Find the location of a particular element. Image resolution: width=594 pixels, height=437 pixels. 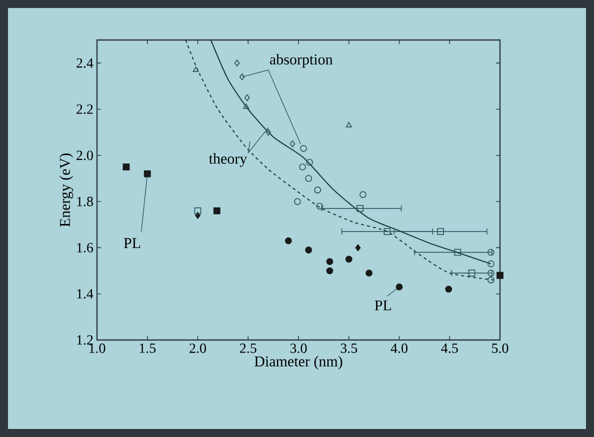

x-tick-label: 3.5 is located at coordinates (349, 349).